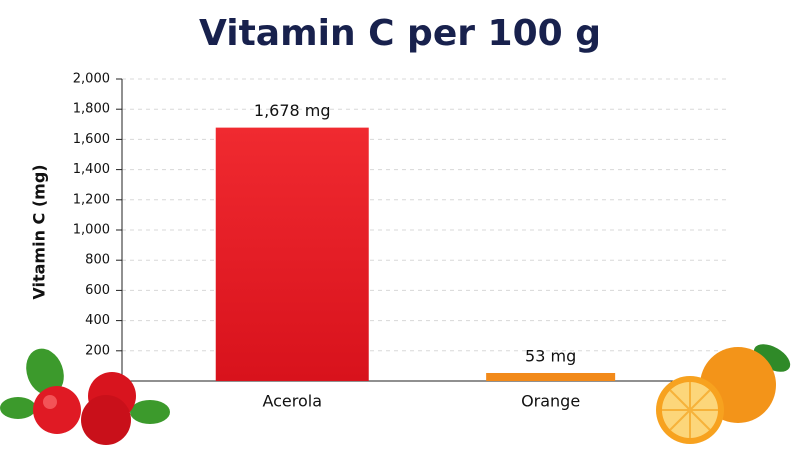  Describe the element at coordinates (91, 199) in the screenshot. I see `y-tick-label: 1,200` at that location.